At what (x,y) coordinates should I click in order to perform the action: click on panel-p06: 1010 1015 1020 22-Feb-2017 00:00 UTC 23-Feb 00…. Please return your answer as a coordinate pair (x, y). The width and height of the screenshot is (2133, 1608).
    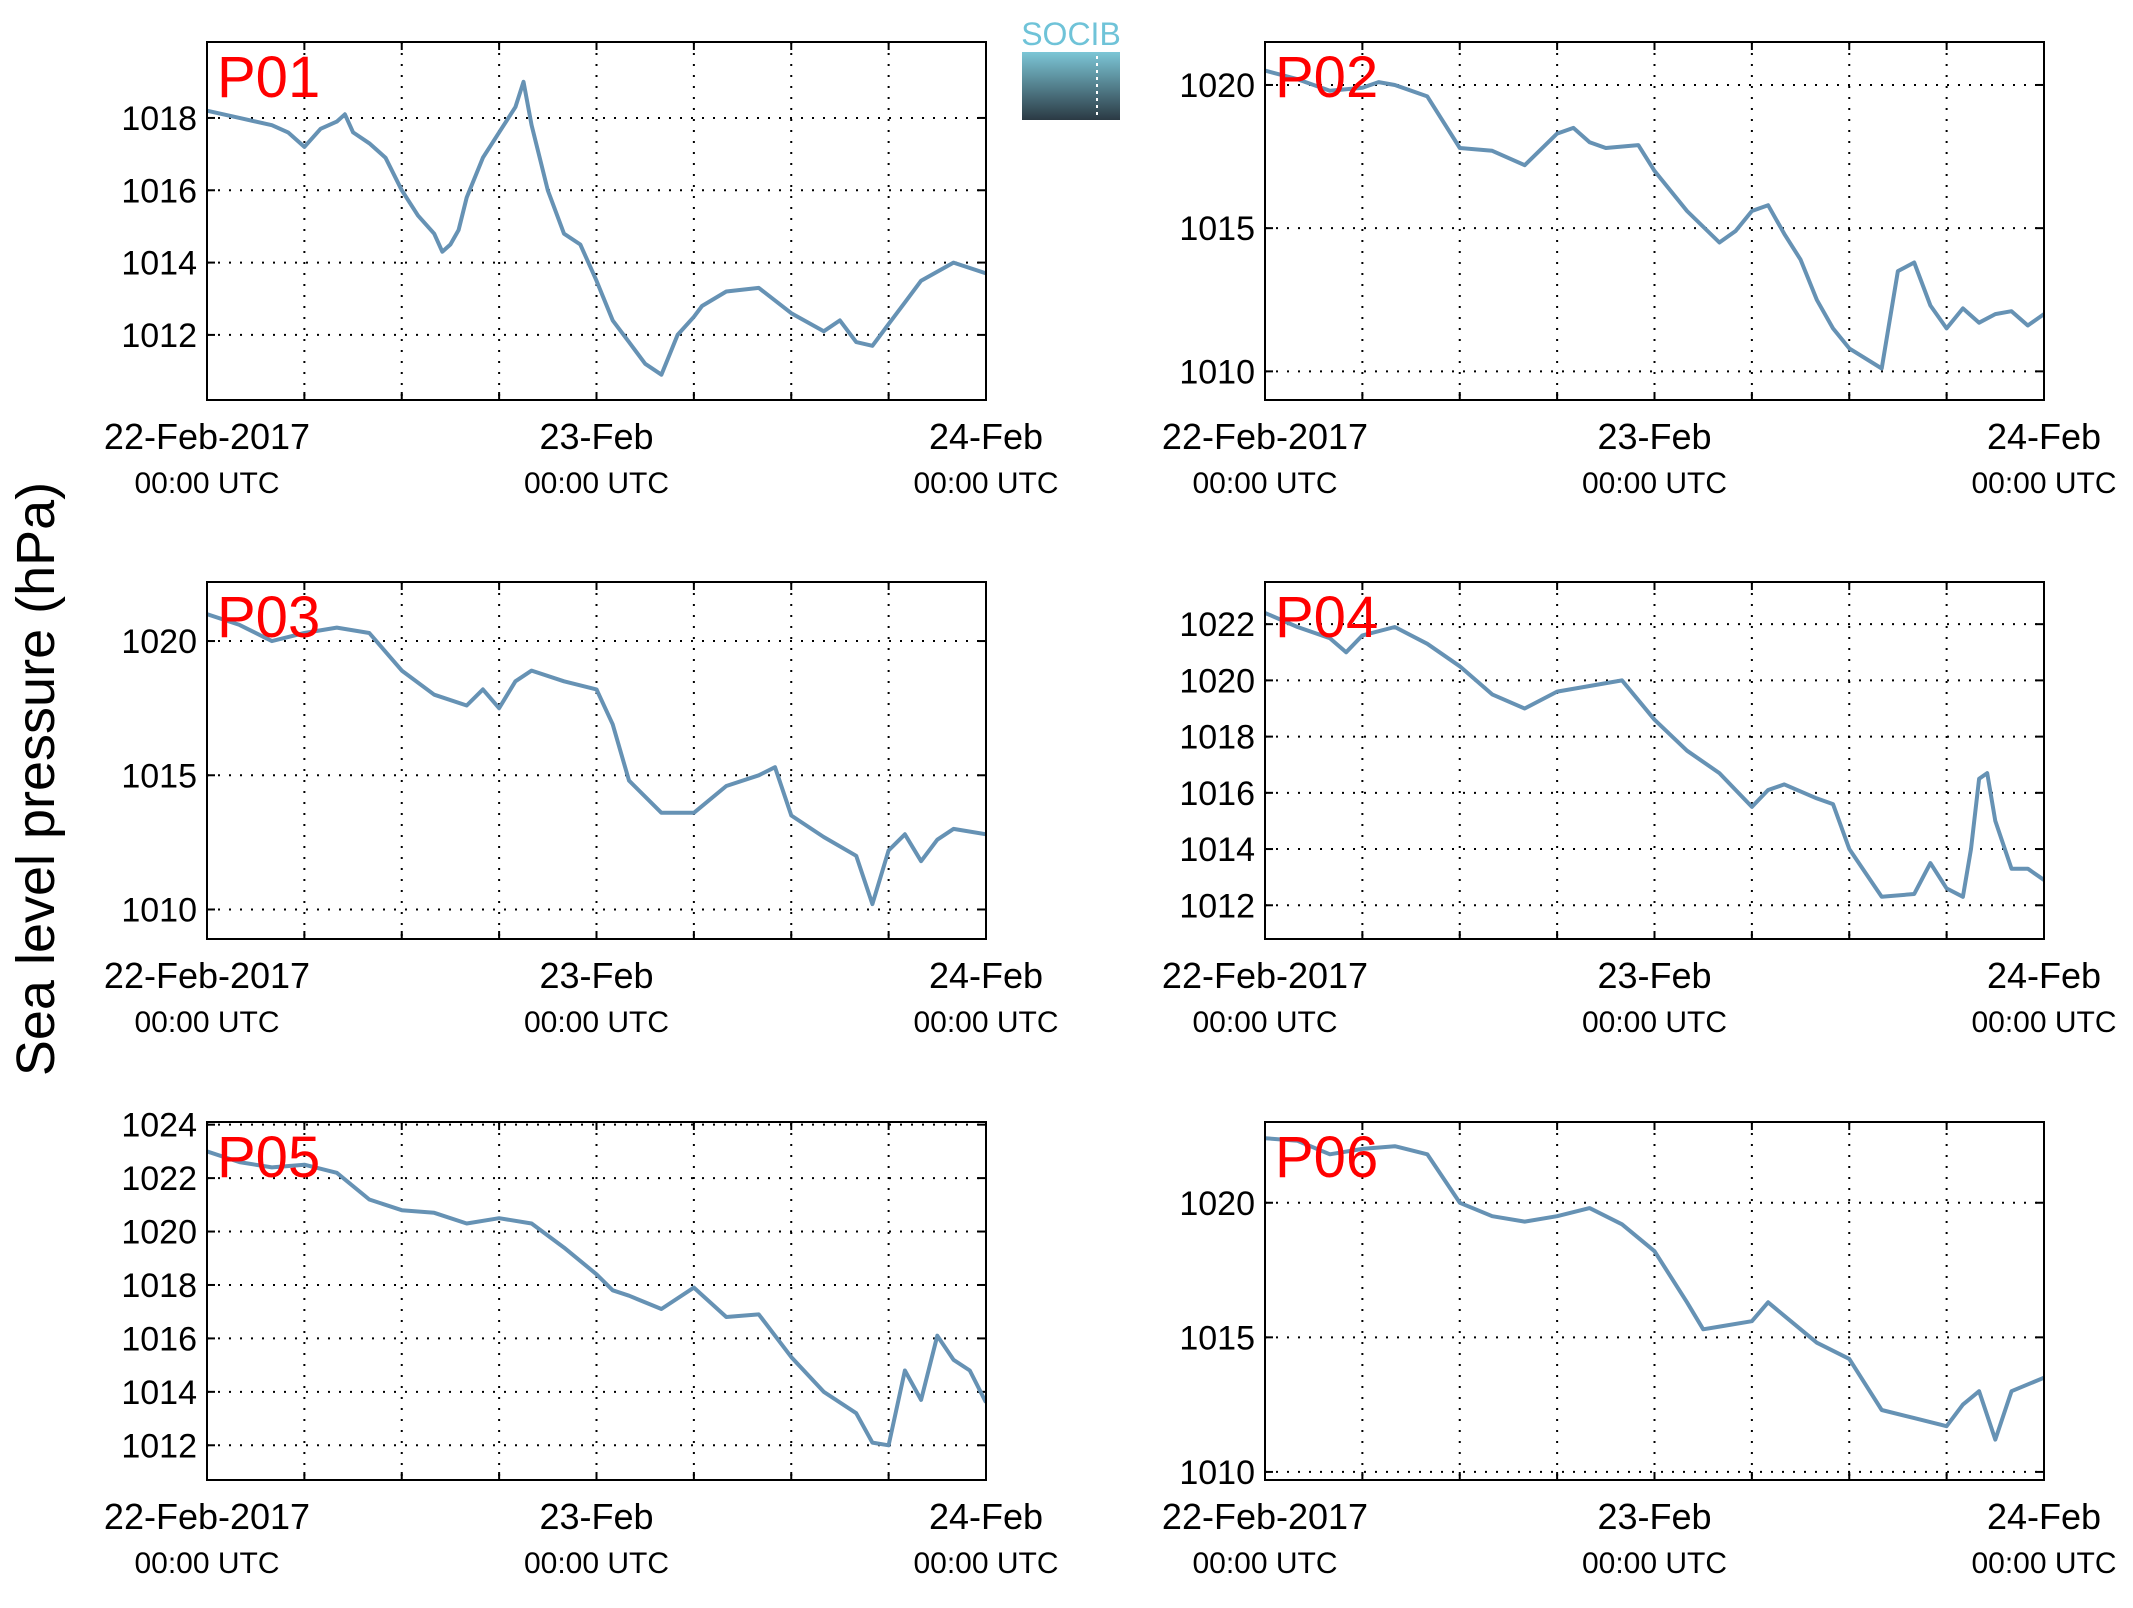
    Looking at the image, I should click on (1639, 1350).